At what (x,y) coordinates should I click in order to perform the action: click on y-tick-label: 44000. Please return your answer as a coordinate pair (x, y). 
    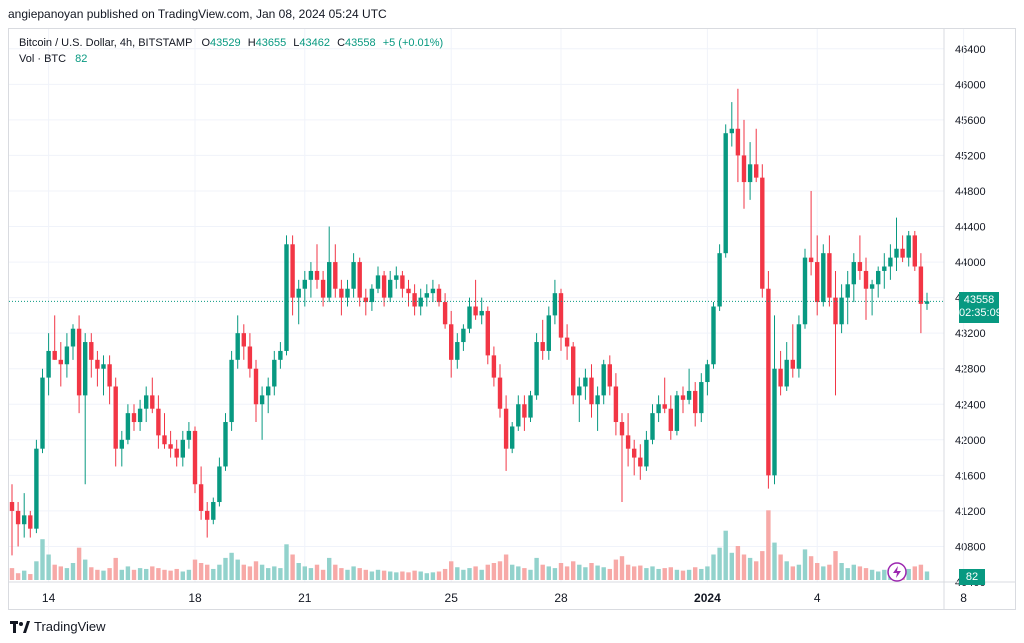
    Looking at the image, I should click on (970, 263).